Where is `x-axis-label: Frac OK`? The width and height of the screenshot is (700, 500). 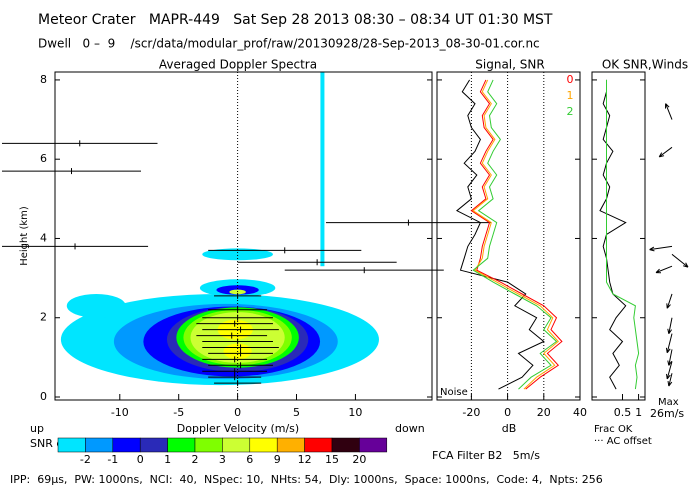 x-axis-label: Frac OK is located at coordinates (613, 429).